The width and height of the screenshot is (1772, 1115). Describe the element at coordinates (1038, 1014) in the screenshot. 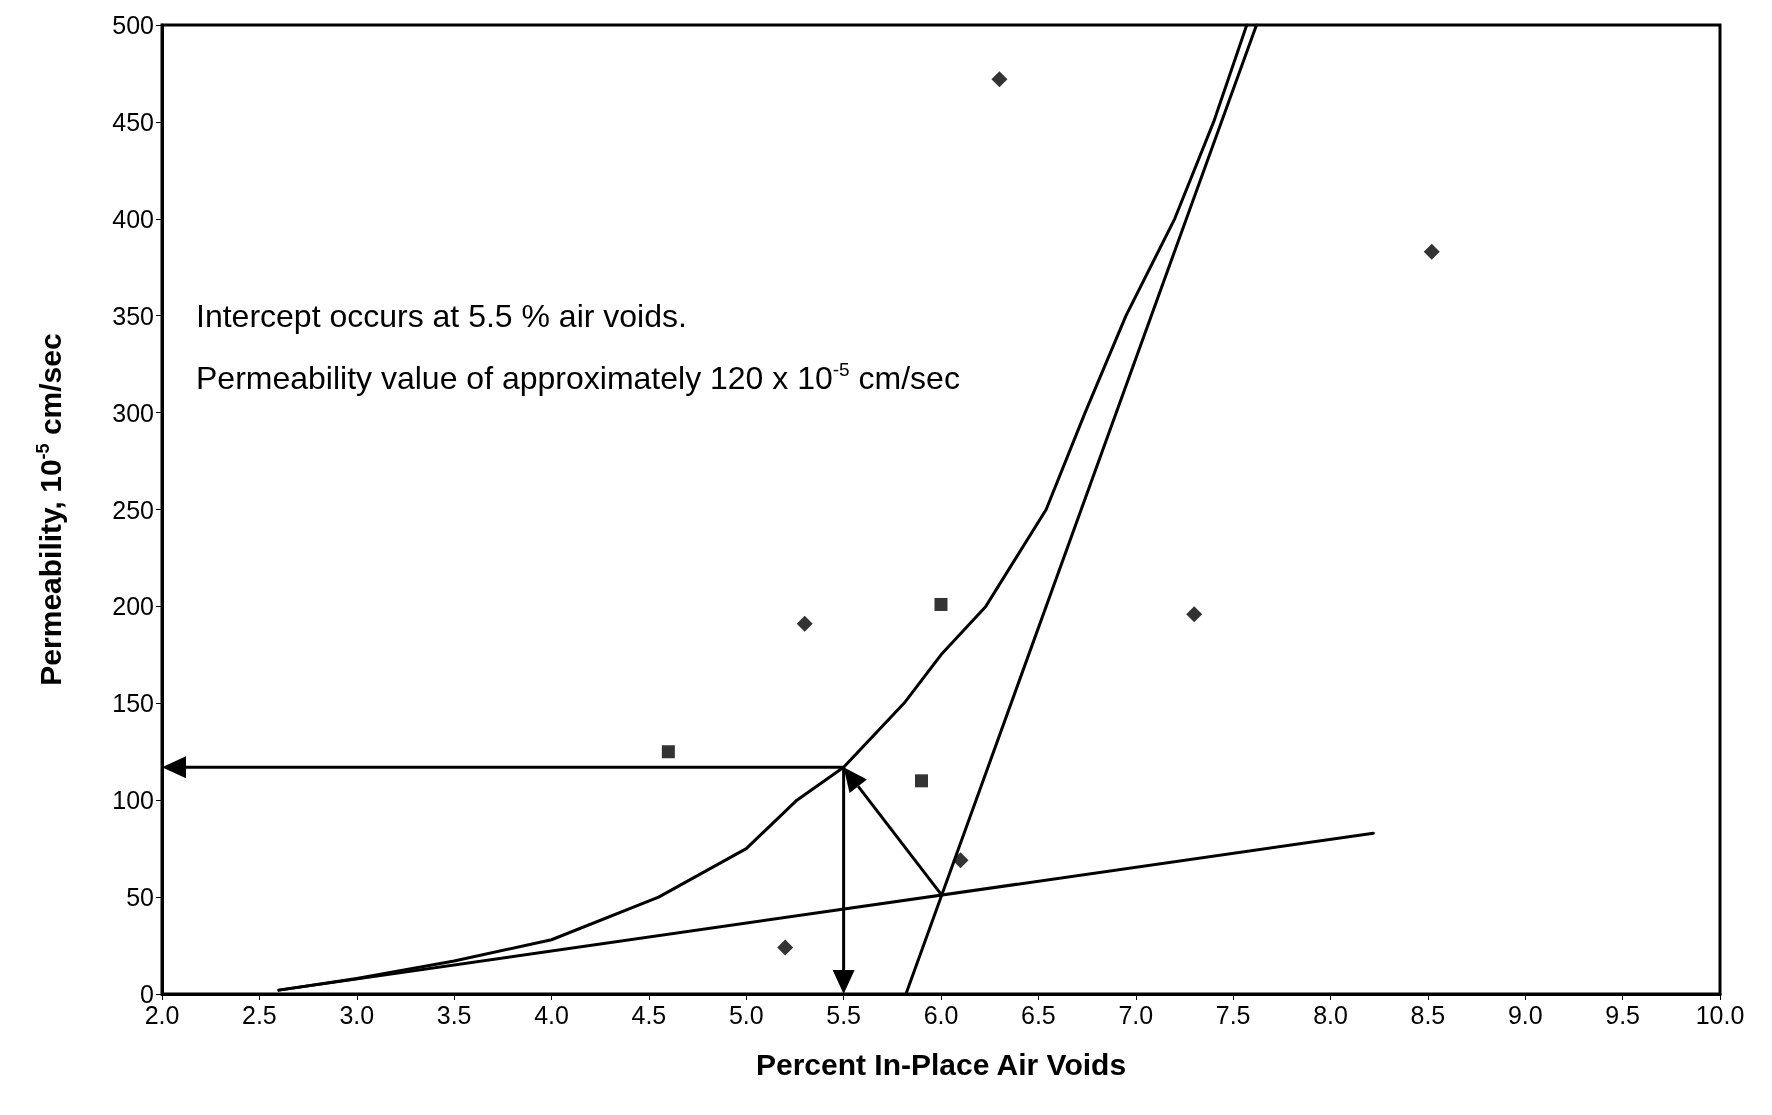

I see `x-tick-label: 6.5` at that location.